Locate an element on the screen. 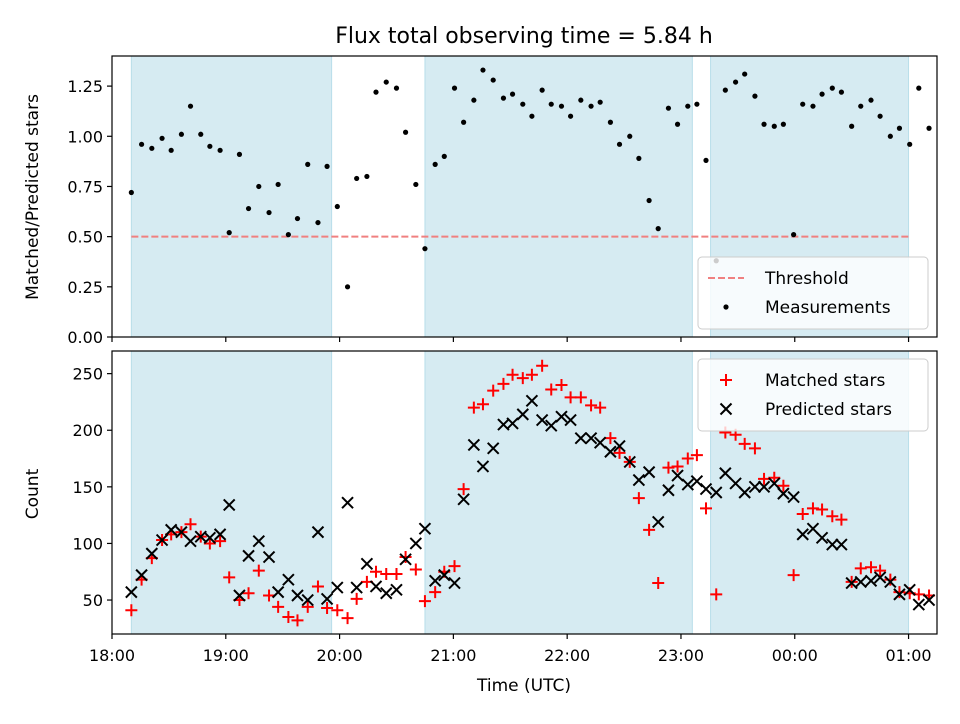 The height and width of the screenshot is (724, 960). legend-box-bottom is located at coordinates (813, 395).